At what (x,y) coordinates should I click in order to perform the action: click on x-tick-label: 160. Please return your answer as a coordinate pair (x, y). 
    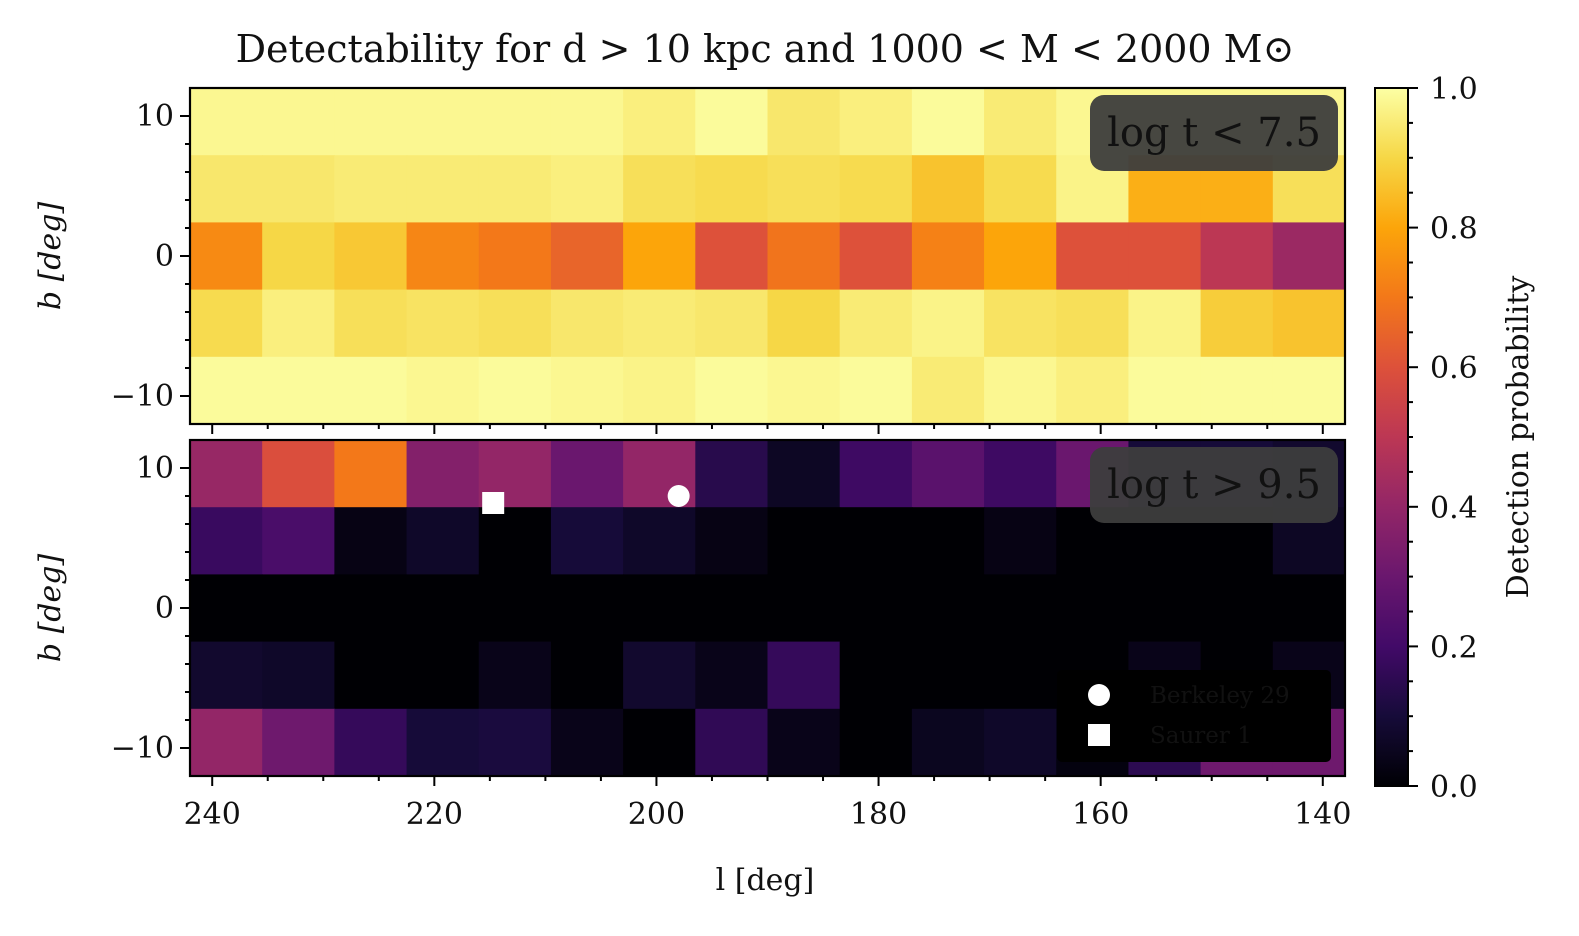
    Looking at the image, I should click on (1100, 814).